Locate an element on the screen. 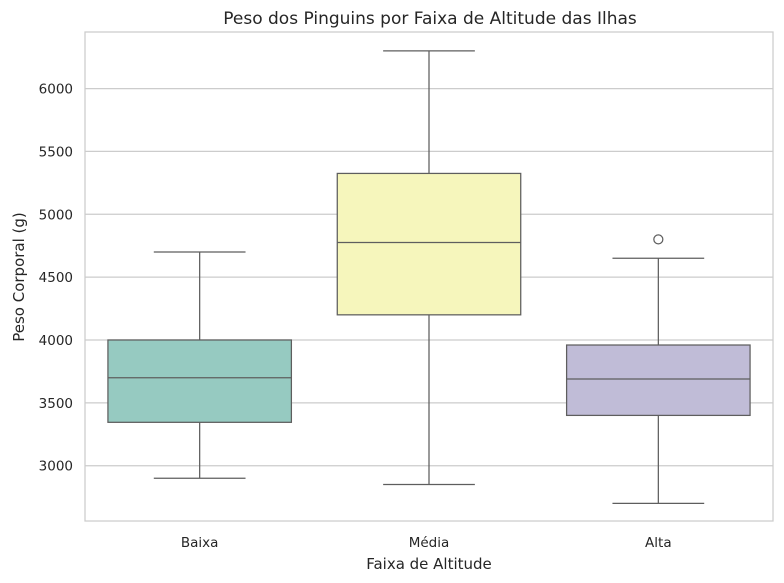  y-tick-label: 3500 is located at coordinates (56, 404).